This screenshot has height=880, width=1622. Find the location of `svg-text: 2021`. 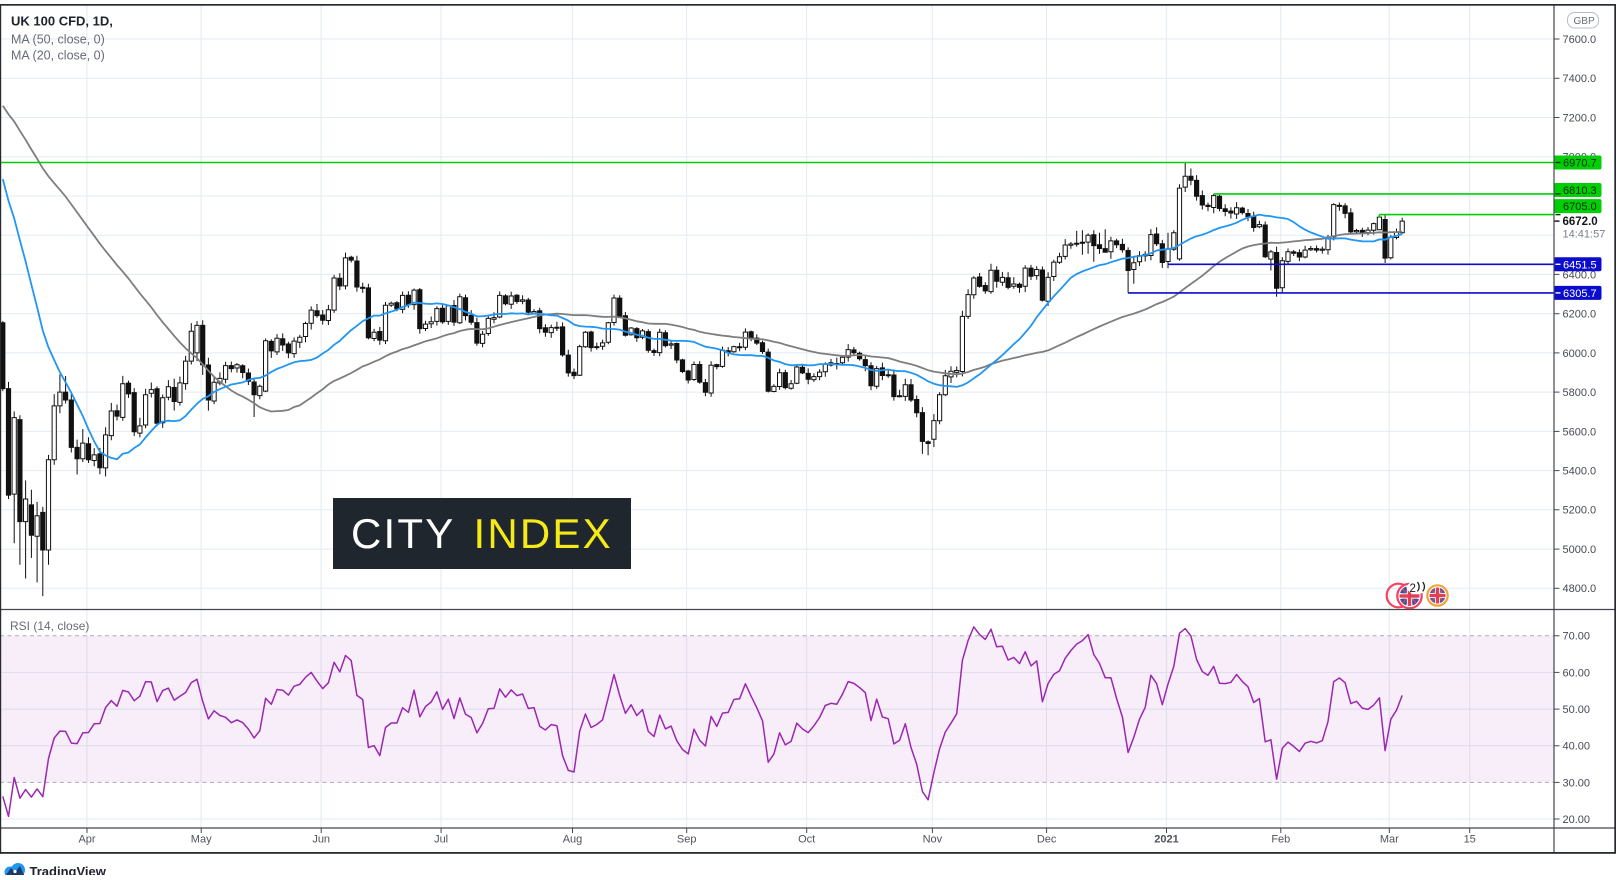

svg-text: 2021 is located at coordinates (1166, 840).